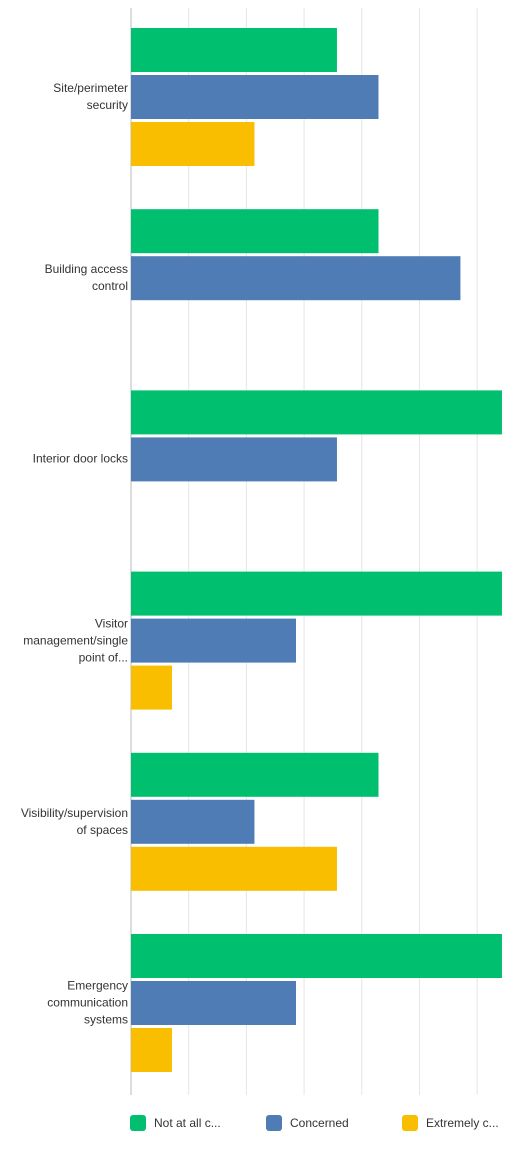 This screenshot has width=513, height=1160. What do you see at coordinates (87, 1002) in the screenshot?
I see `category-label: Emergency communication systems` at bounding box center [87, 1002].